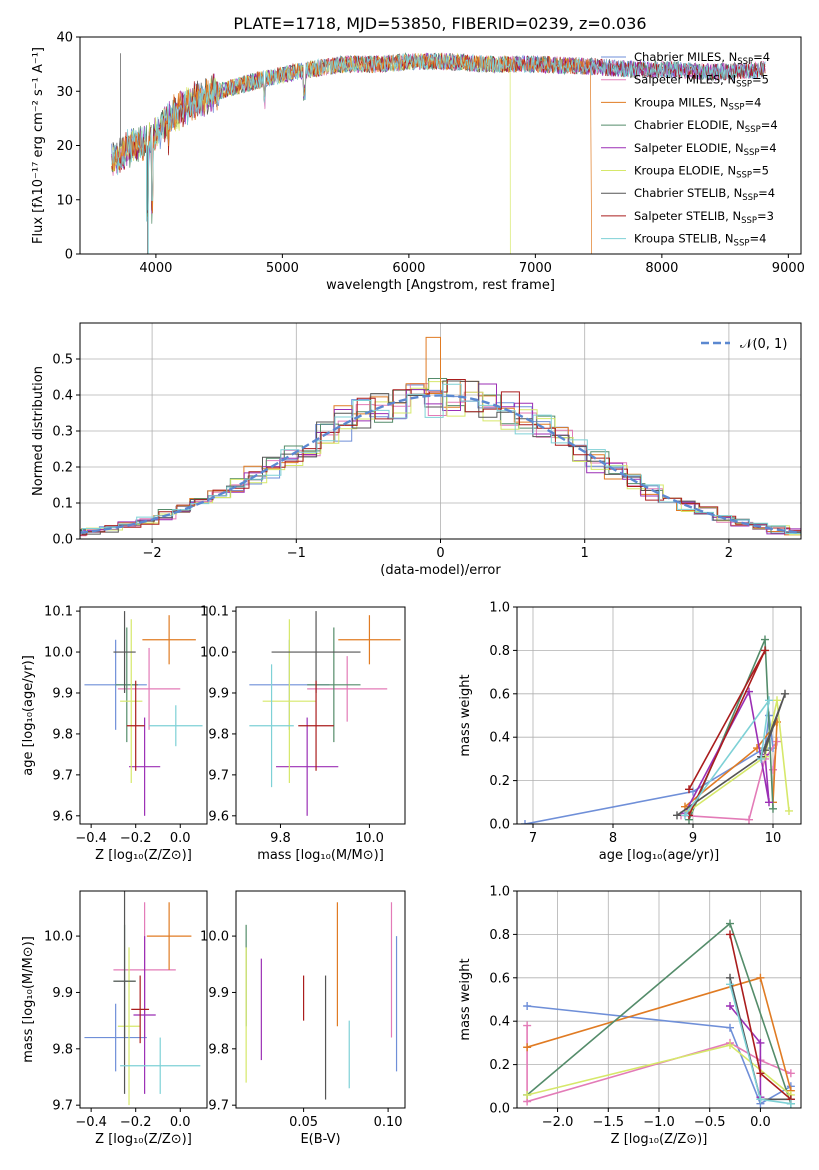  Describe the element at coordinates (320, 1139) in the screenshot. I see `x-axis-label: E(B-V)` at that location.